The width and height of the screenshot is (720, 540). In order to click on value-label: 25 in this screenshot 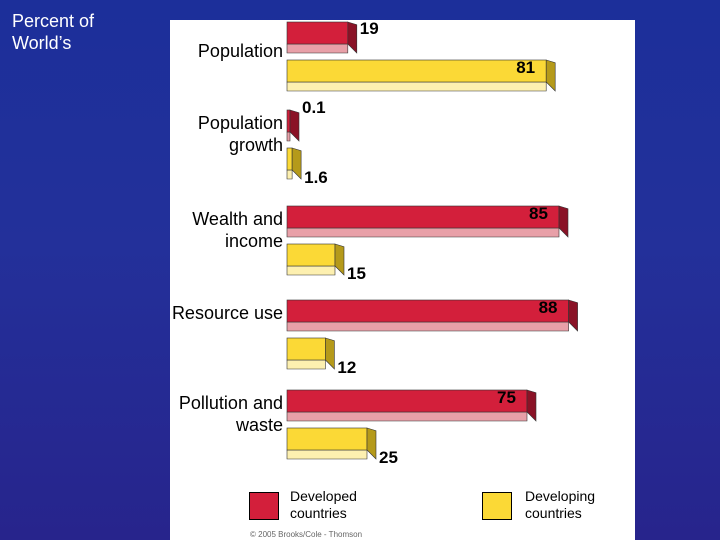, I will do `click(388, 457)`.